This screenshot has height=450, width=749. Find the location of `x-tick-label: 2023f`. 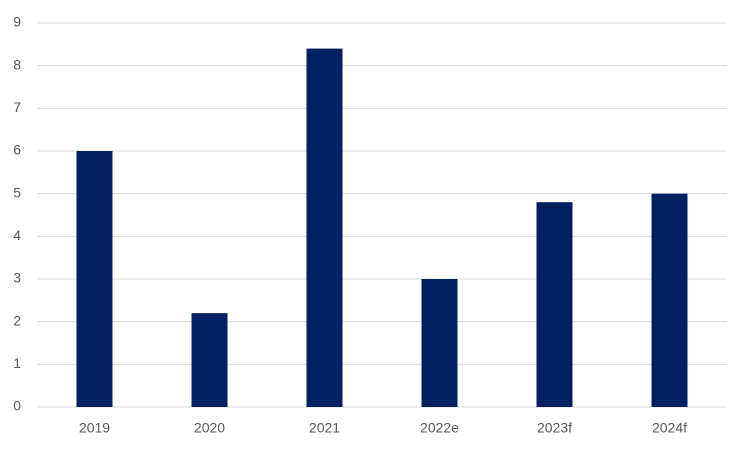

x-tick-label: 2023f is located at coordinates (554, 428).